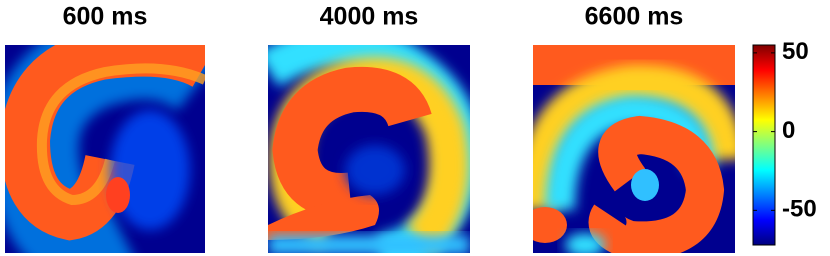 The height and width of the screenshot is (256, 830). What do you see at coordinates (634, 17) in the screenshot?
I see `panel-title: 6600 ms` at bounding box center [634, 17].